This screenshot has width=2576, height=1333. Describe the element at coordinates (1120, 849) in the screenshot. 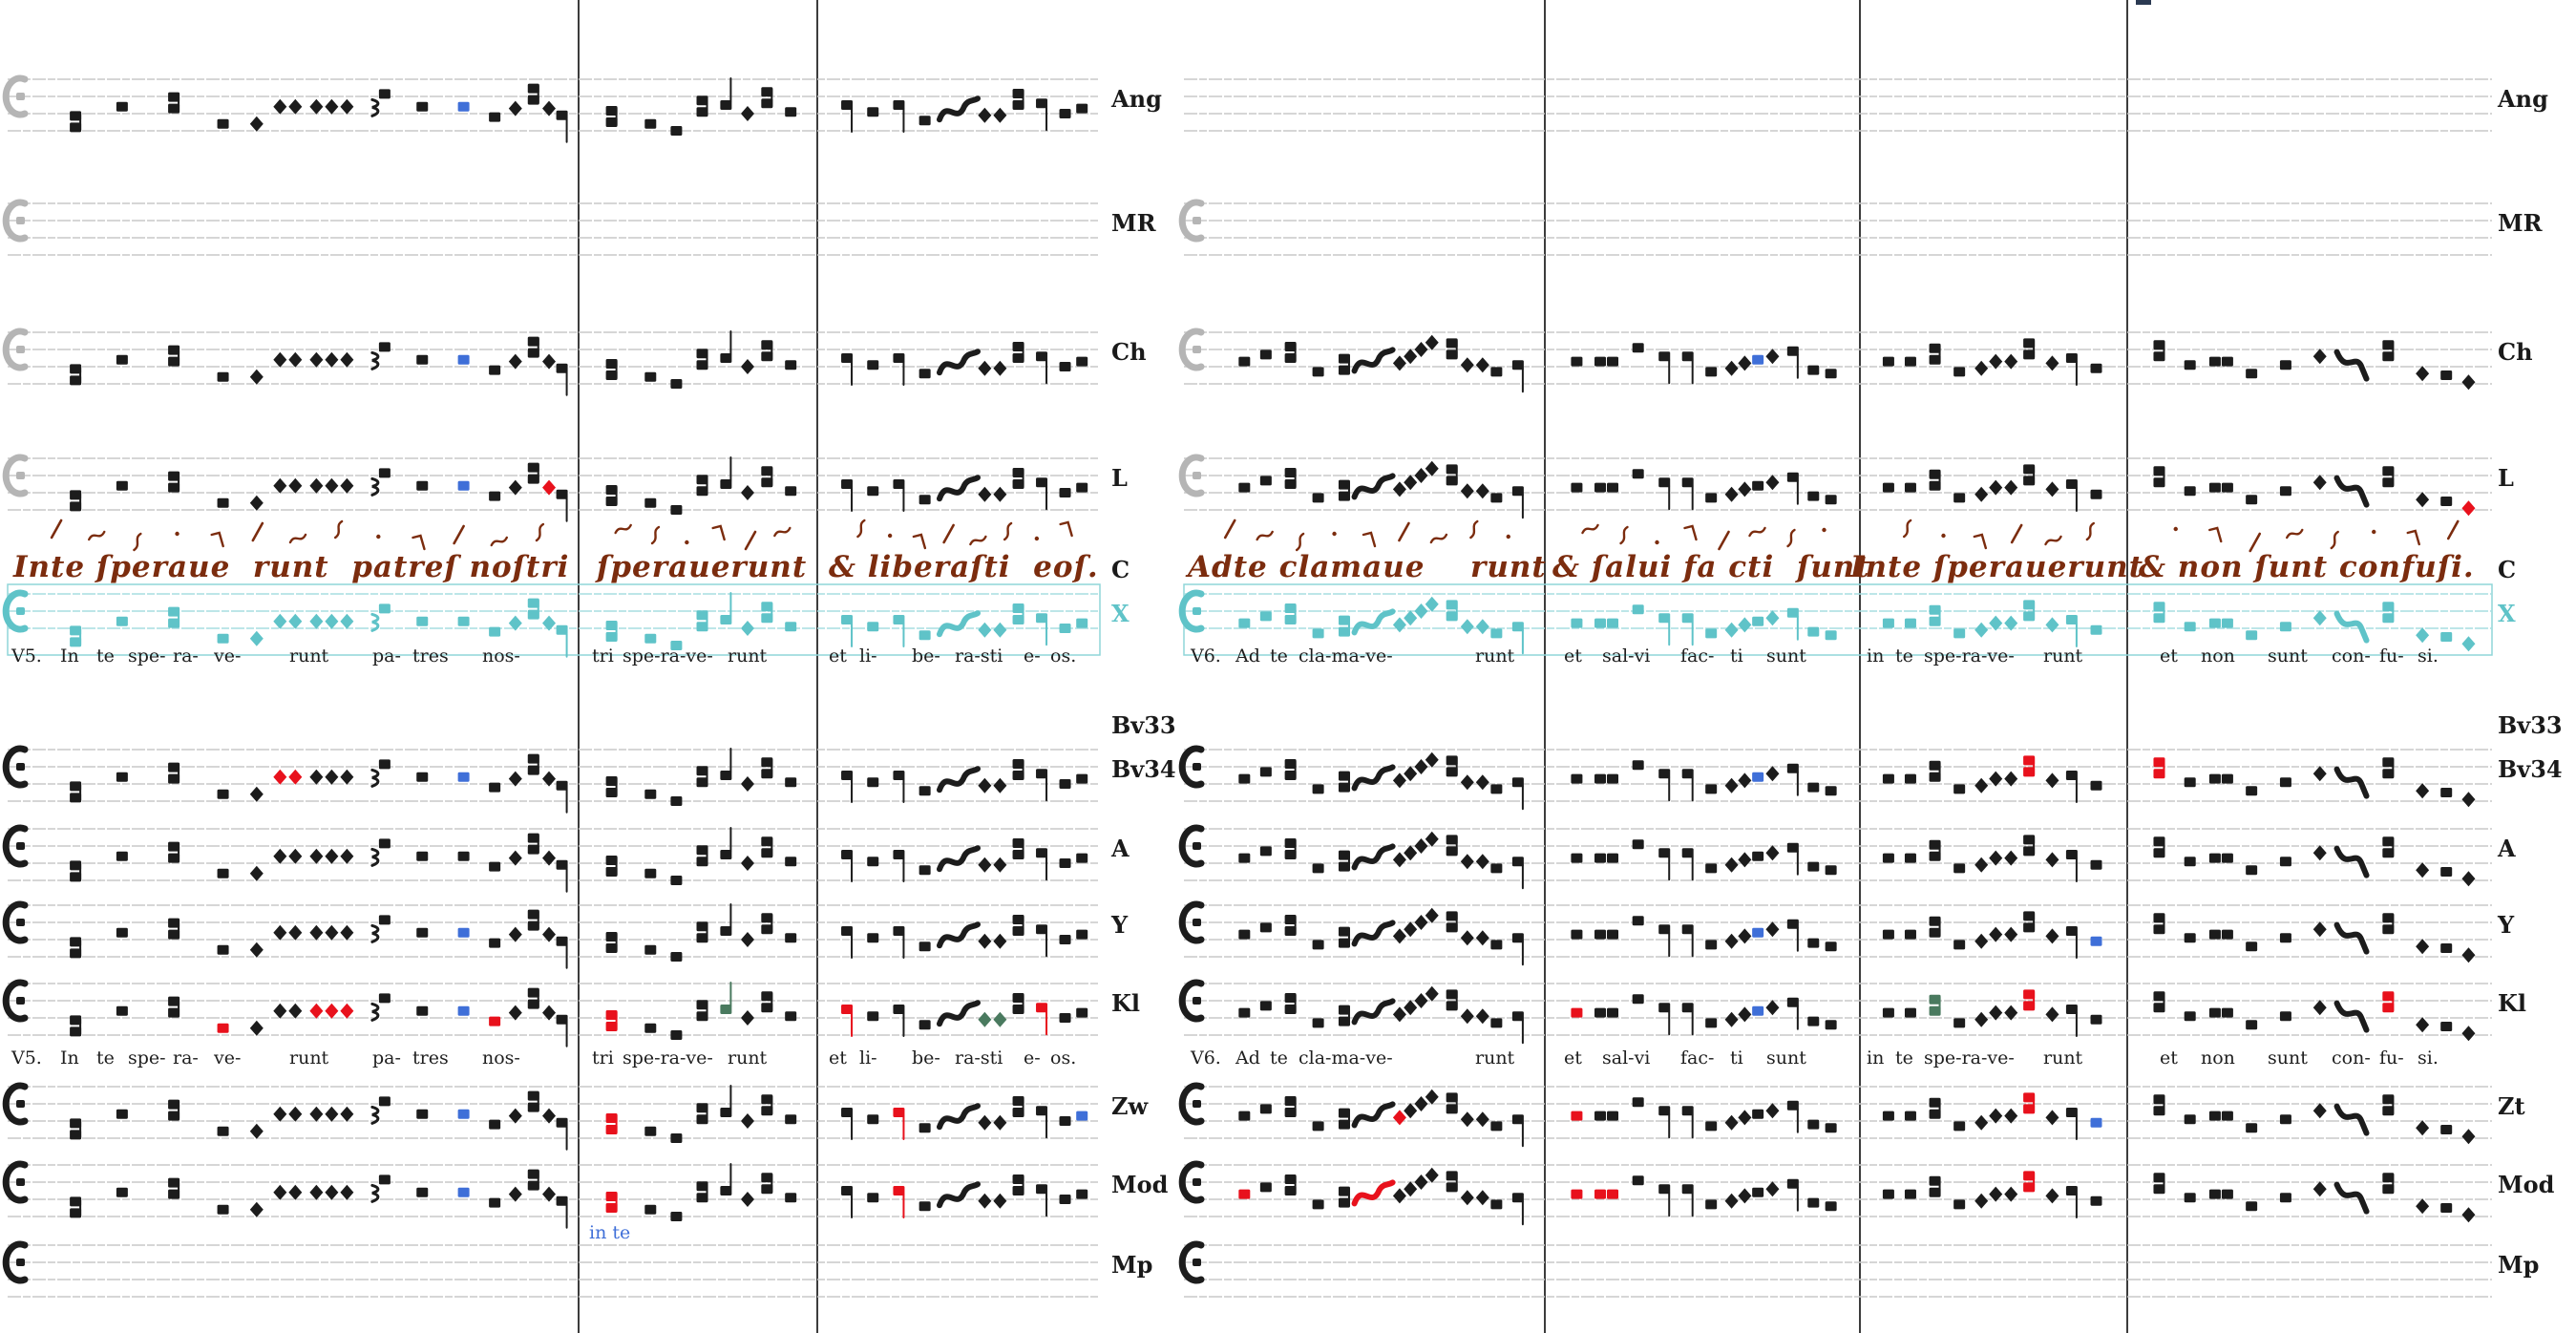

I see `siglum-label-a-left: A` at that location.